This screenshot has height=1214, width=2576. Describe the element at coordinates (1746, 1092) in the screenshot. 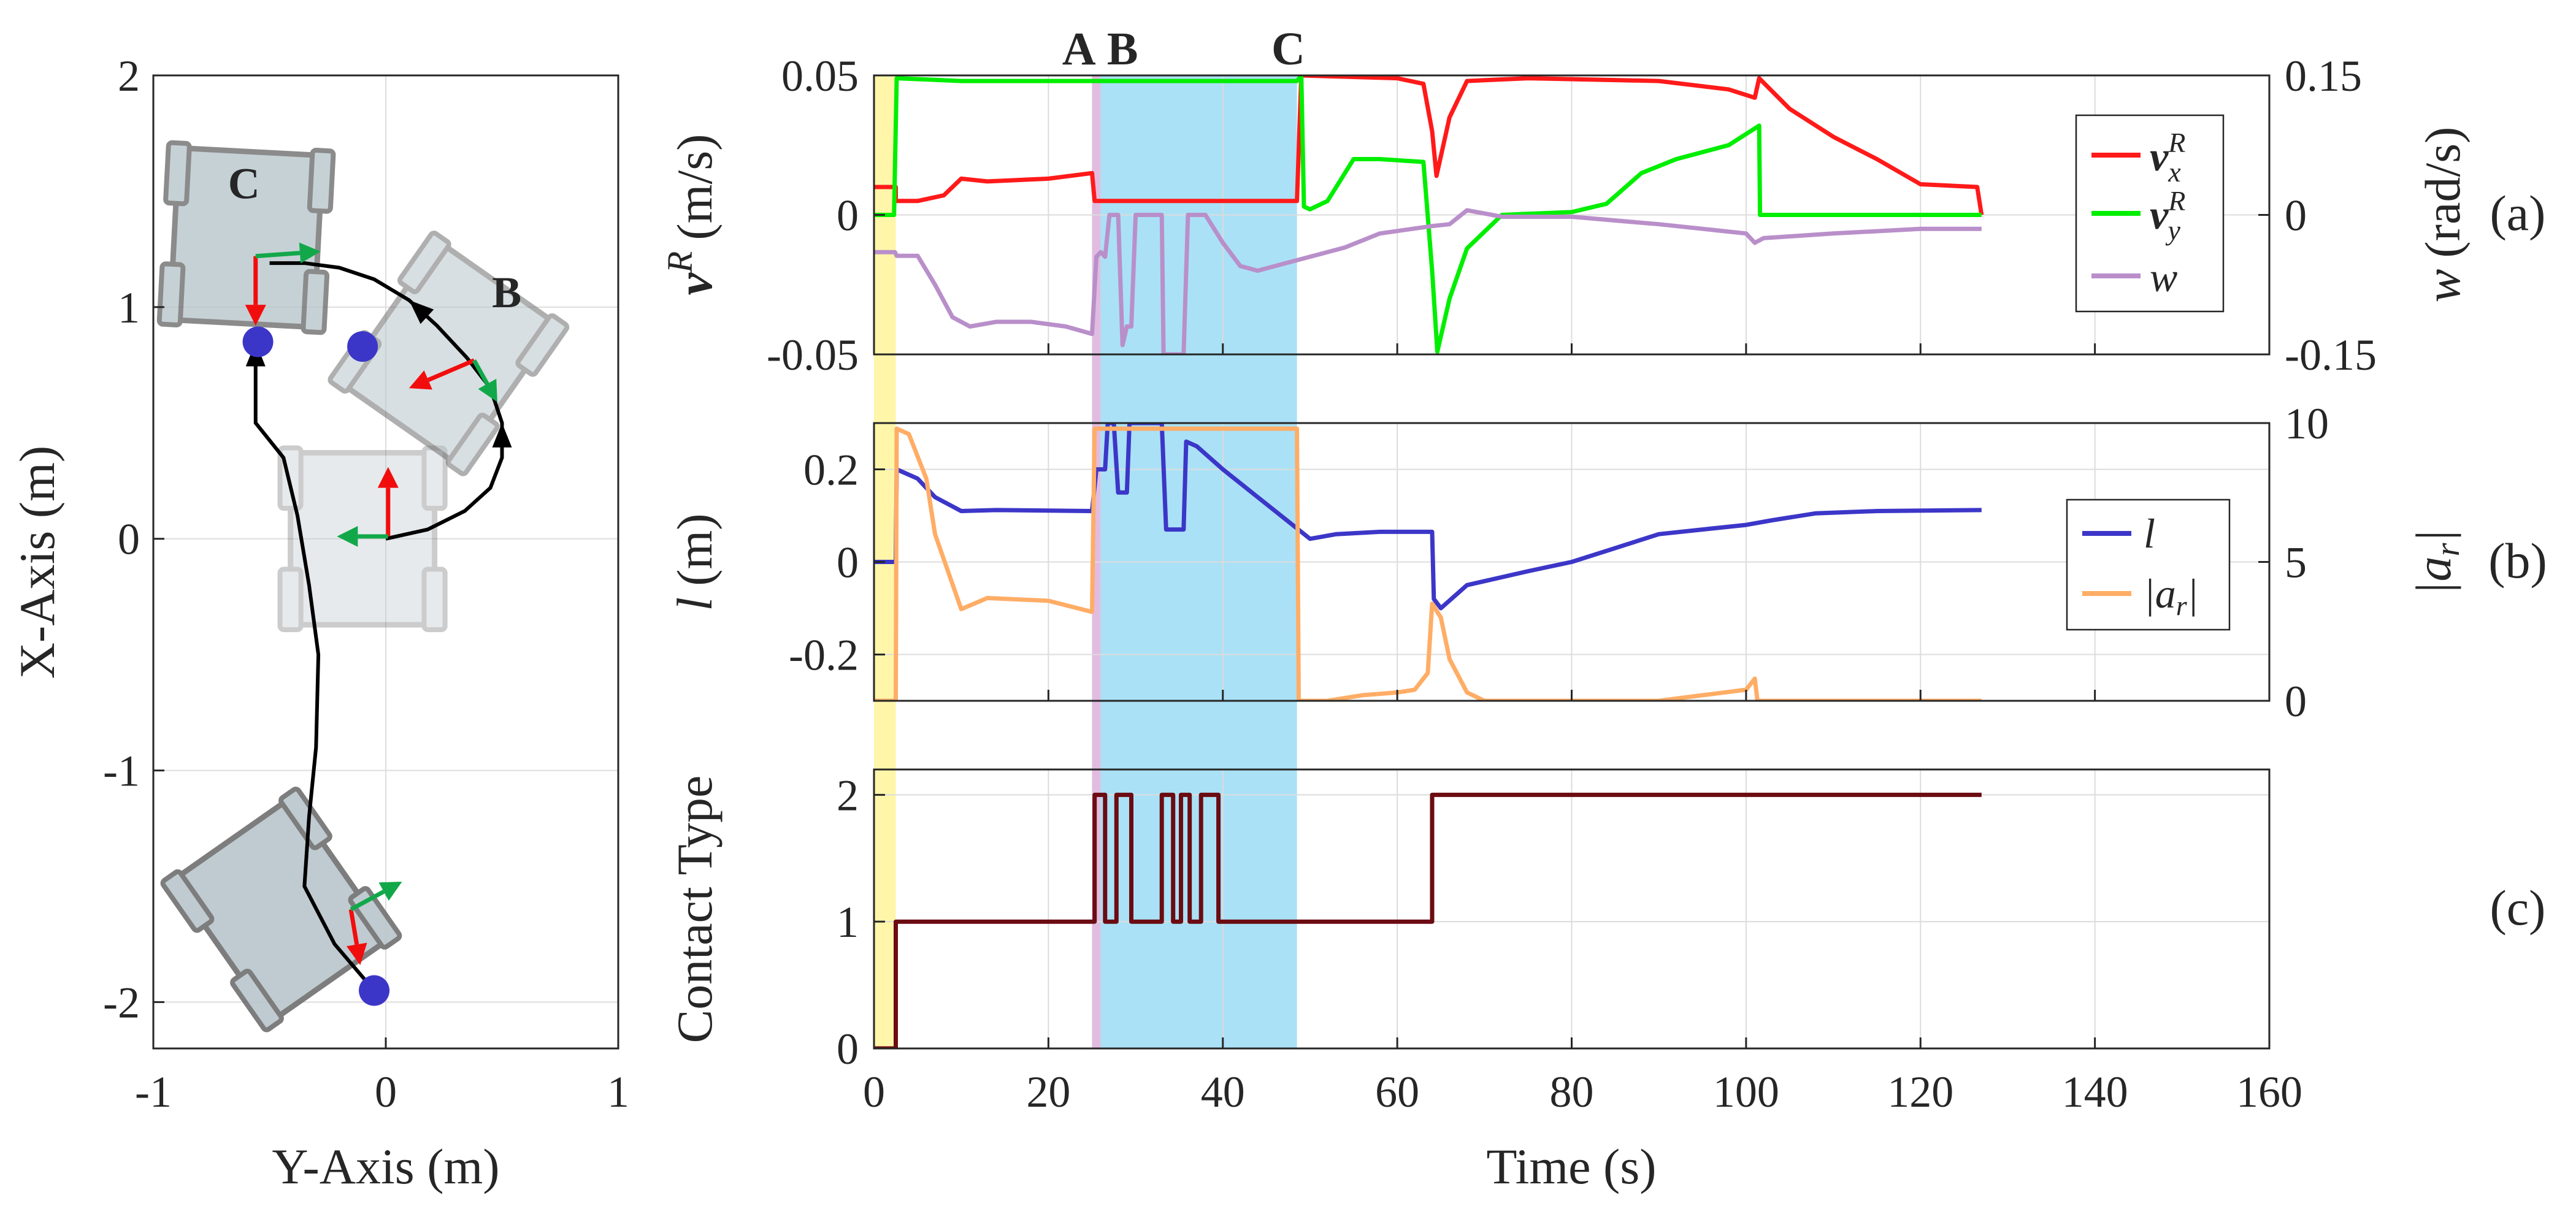

I see `contact-xtick-label: 100` at that location.